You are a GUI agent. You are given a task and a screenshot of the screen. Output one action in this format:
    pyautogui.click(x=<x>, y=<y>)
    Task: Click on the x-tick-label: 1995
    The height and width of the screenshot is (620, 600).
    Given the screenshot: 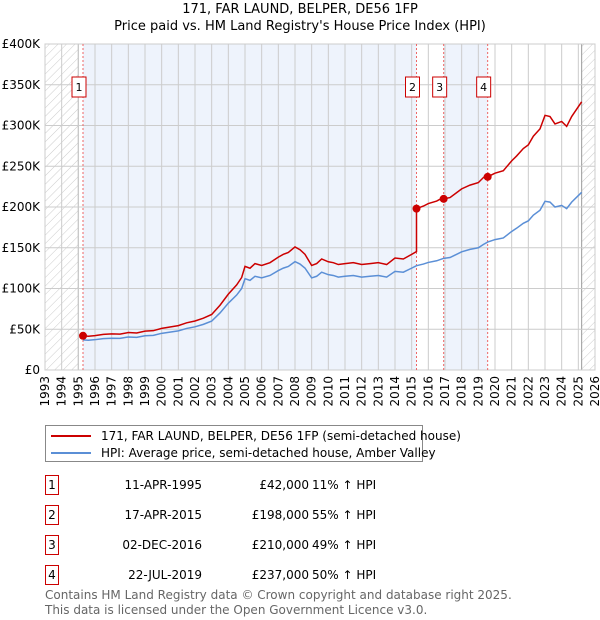 What is the action you would take?
    pyautogui.click(x=78, y=391)
    